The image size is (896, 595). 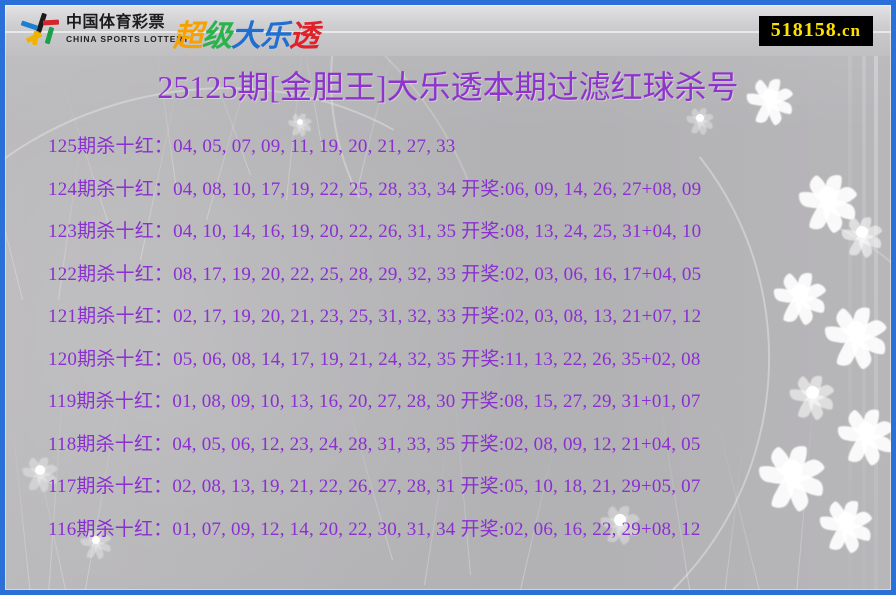 I want to click on row-draw-result: 开奖:02, 06, 16, 22, 29+08, 12, so click(x=578, y=529).